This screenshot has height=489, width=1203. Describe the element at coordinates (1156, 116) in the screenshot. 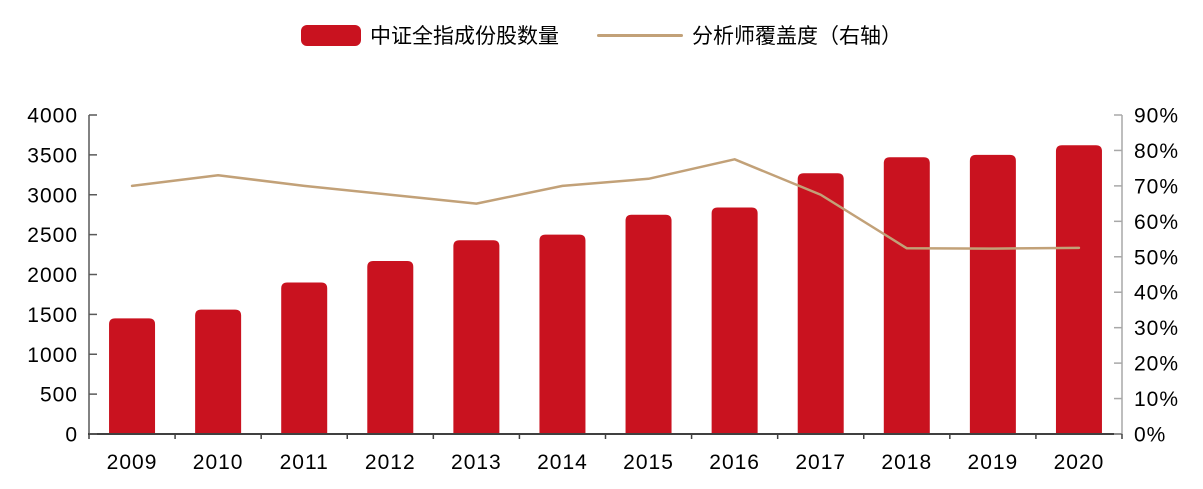

I see `right-axis-label: 90%` at that location.